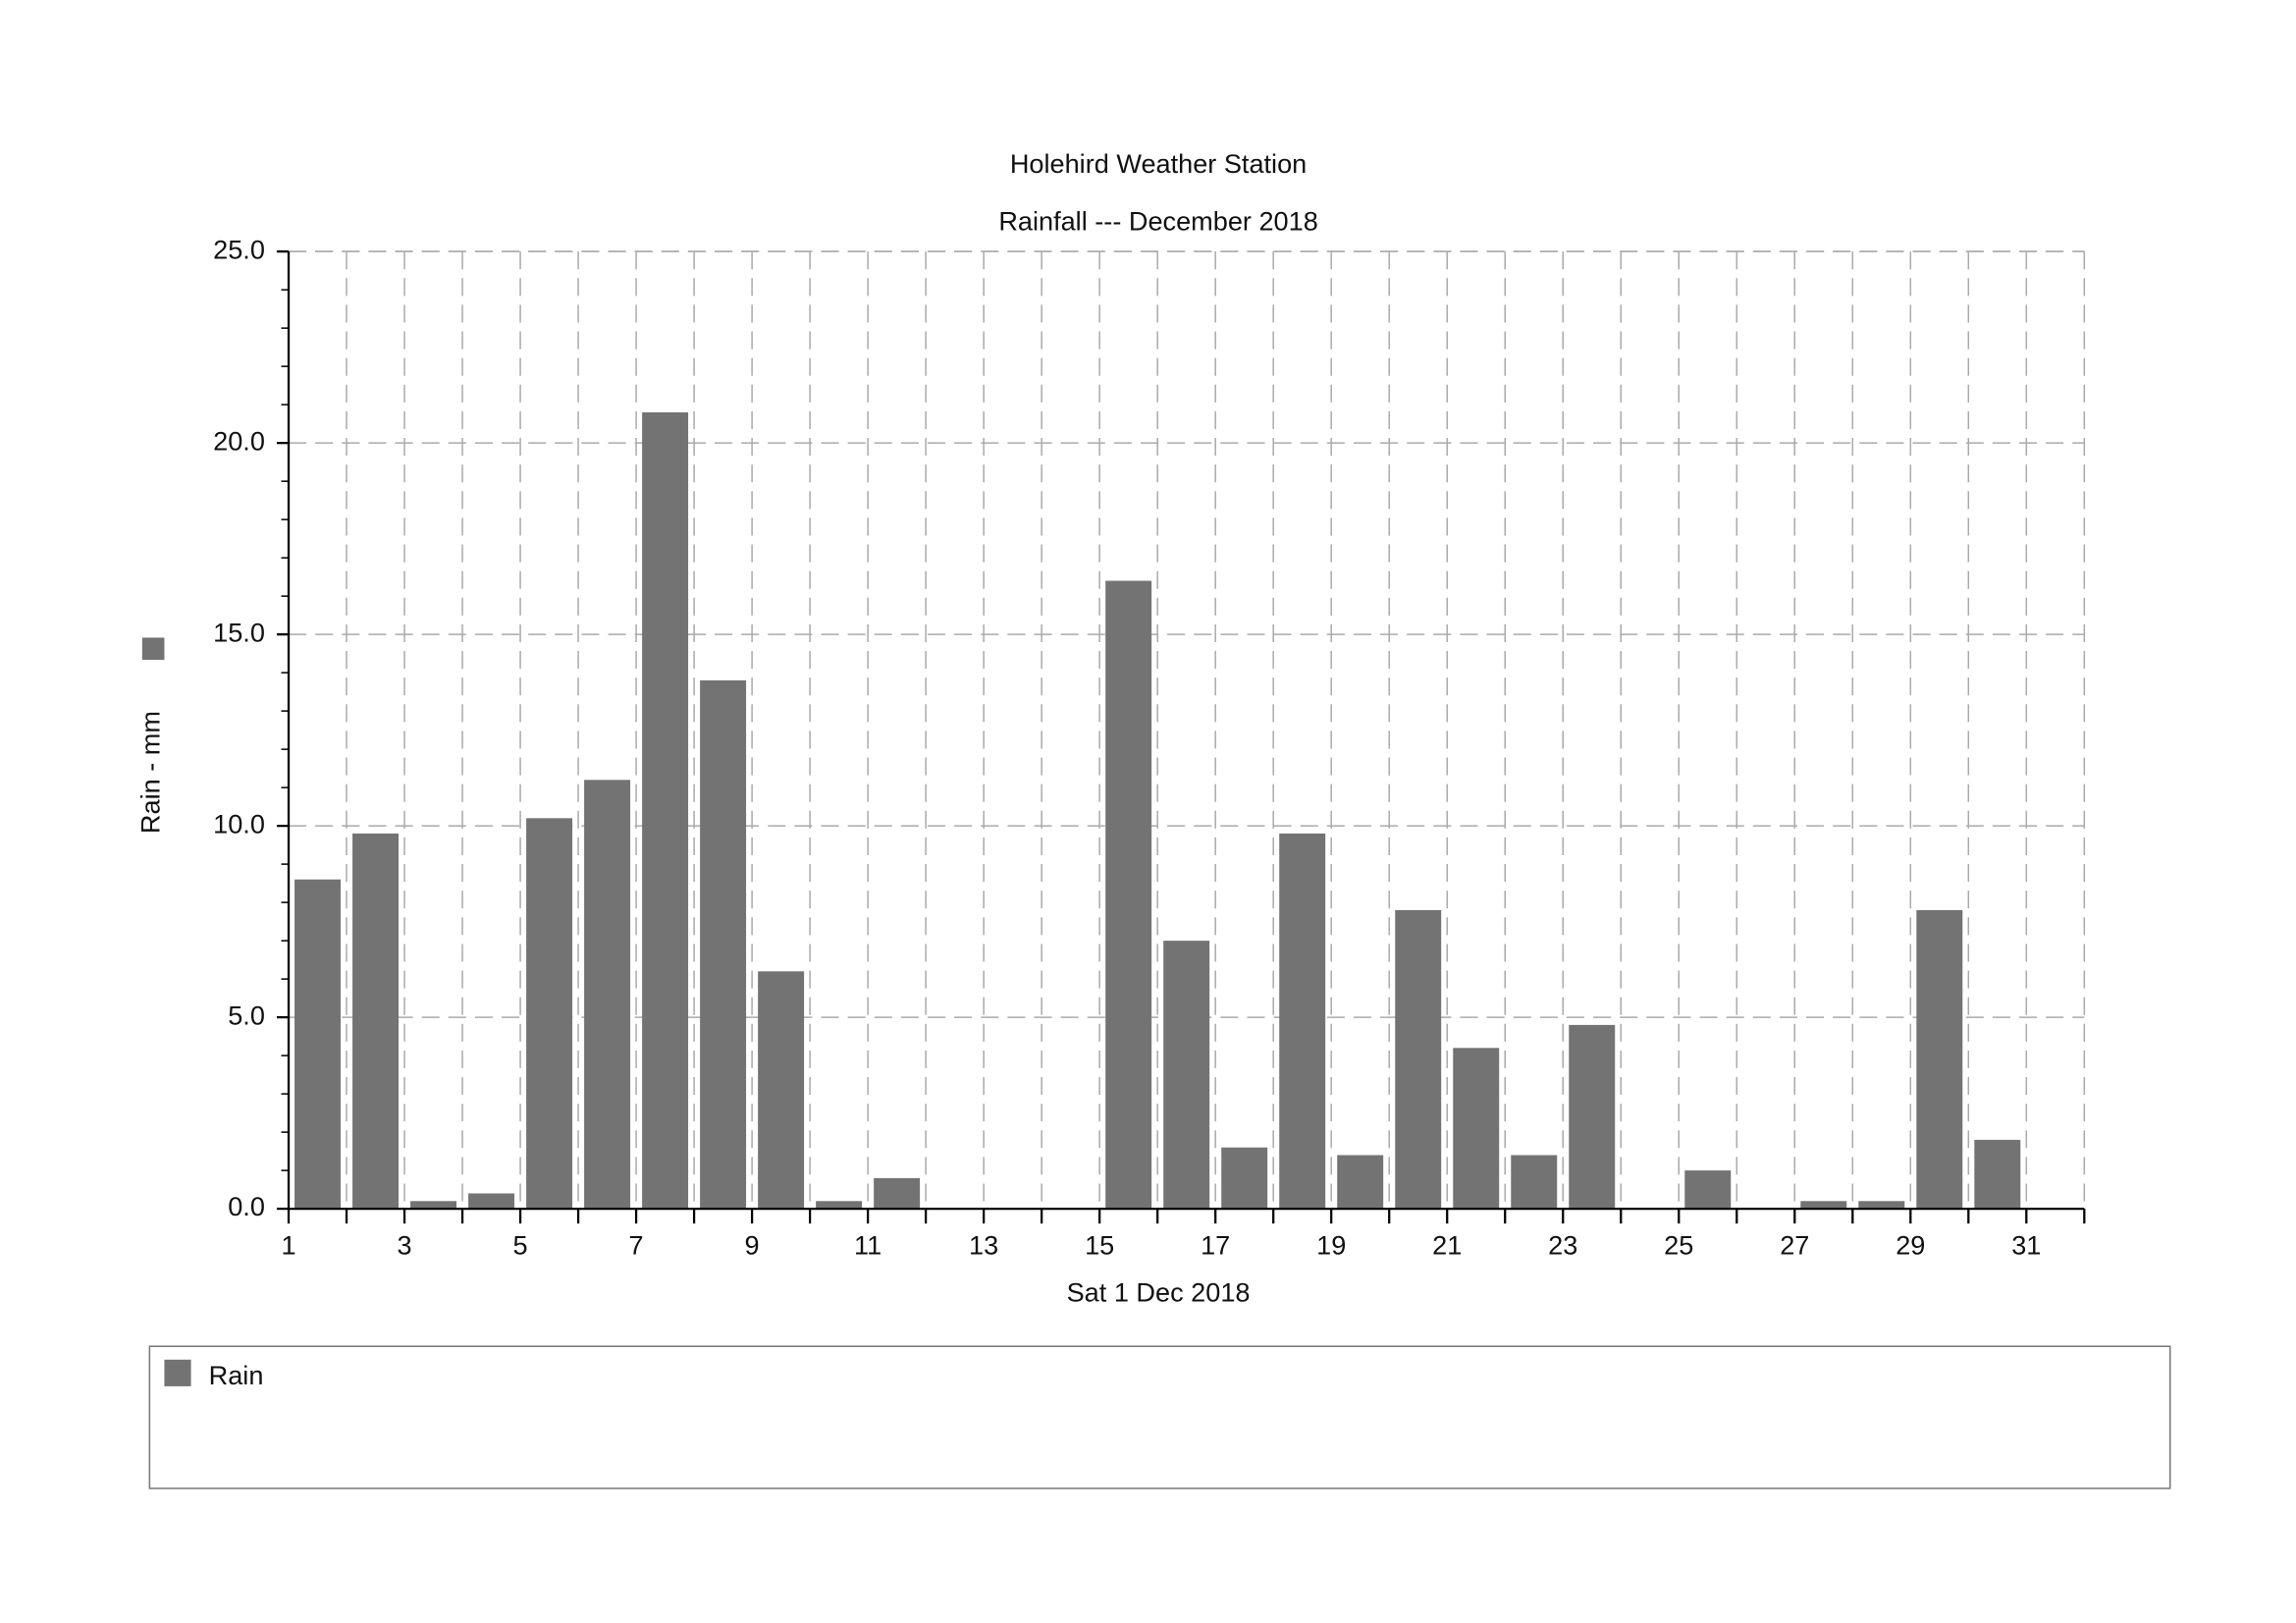 The width and height of the screenshot is (2296, 1623). What do you see at coordinates (1331, 1244) in the screenshot?
I see `x-tick-label: 19` at bounding box center [1331, 1244].